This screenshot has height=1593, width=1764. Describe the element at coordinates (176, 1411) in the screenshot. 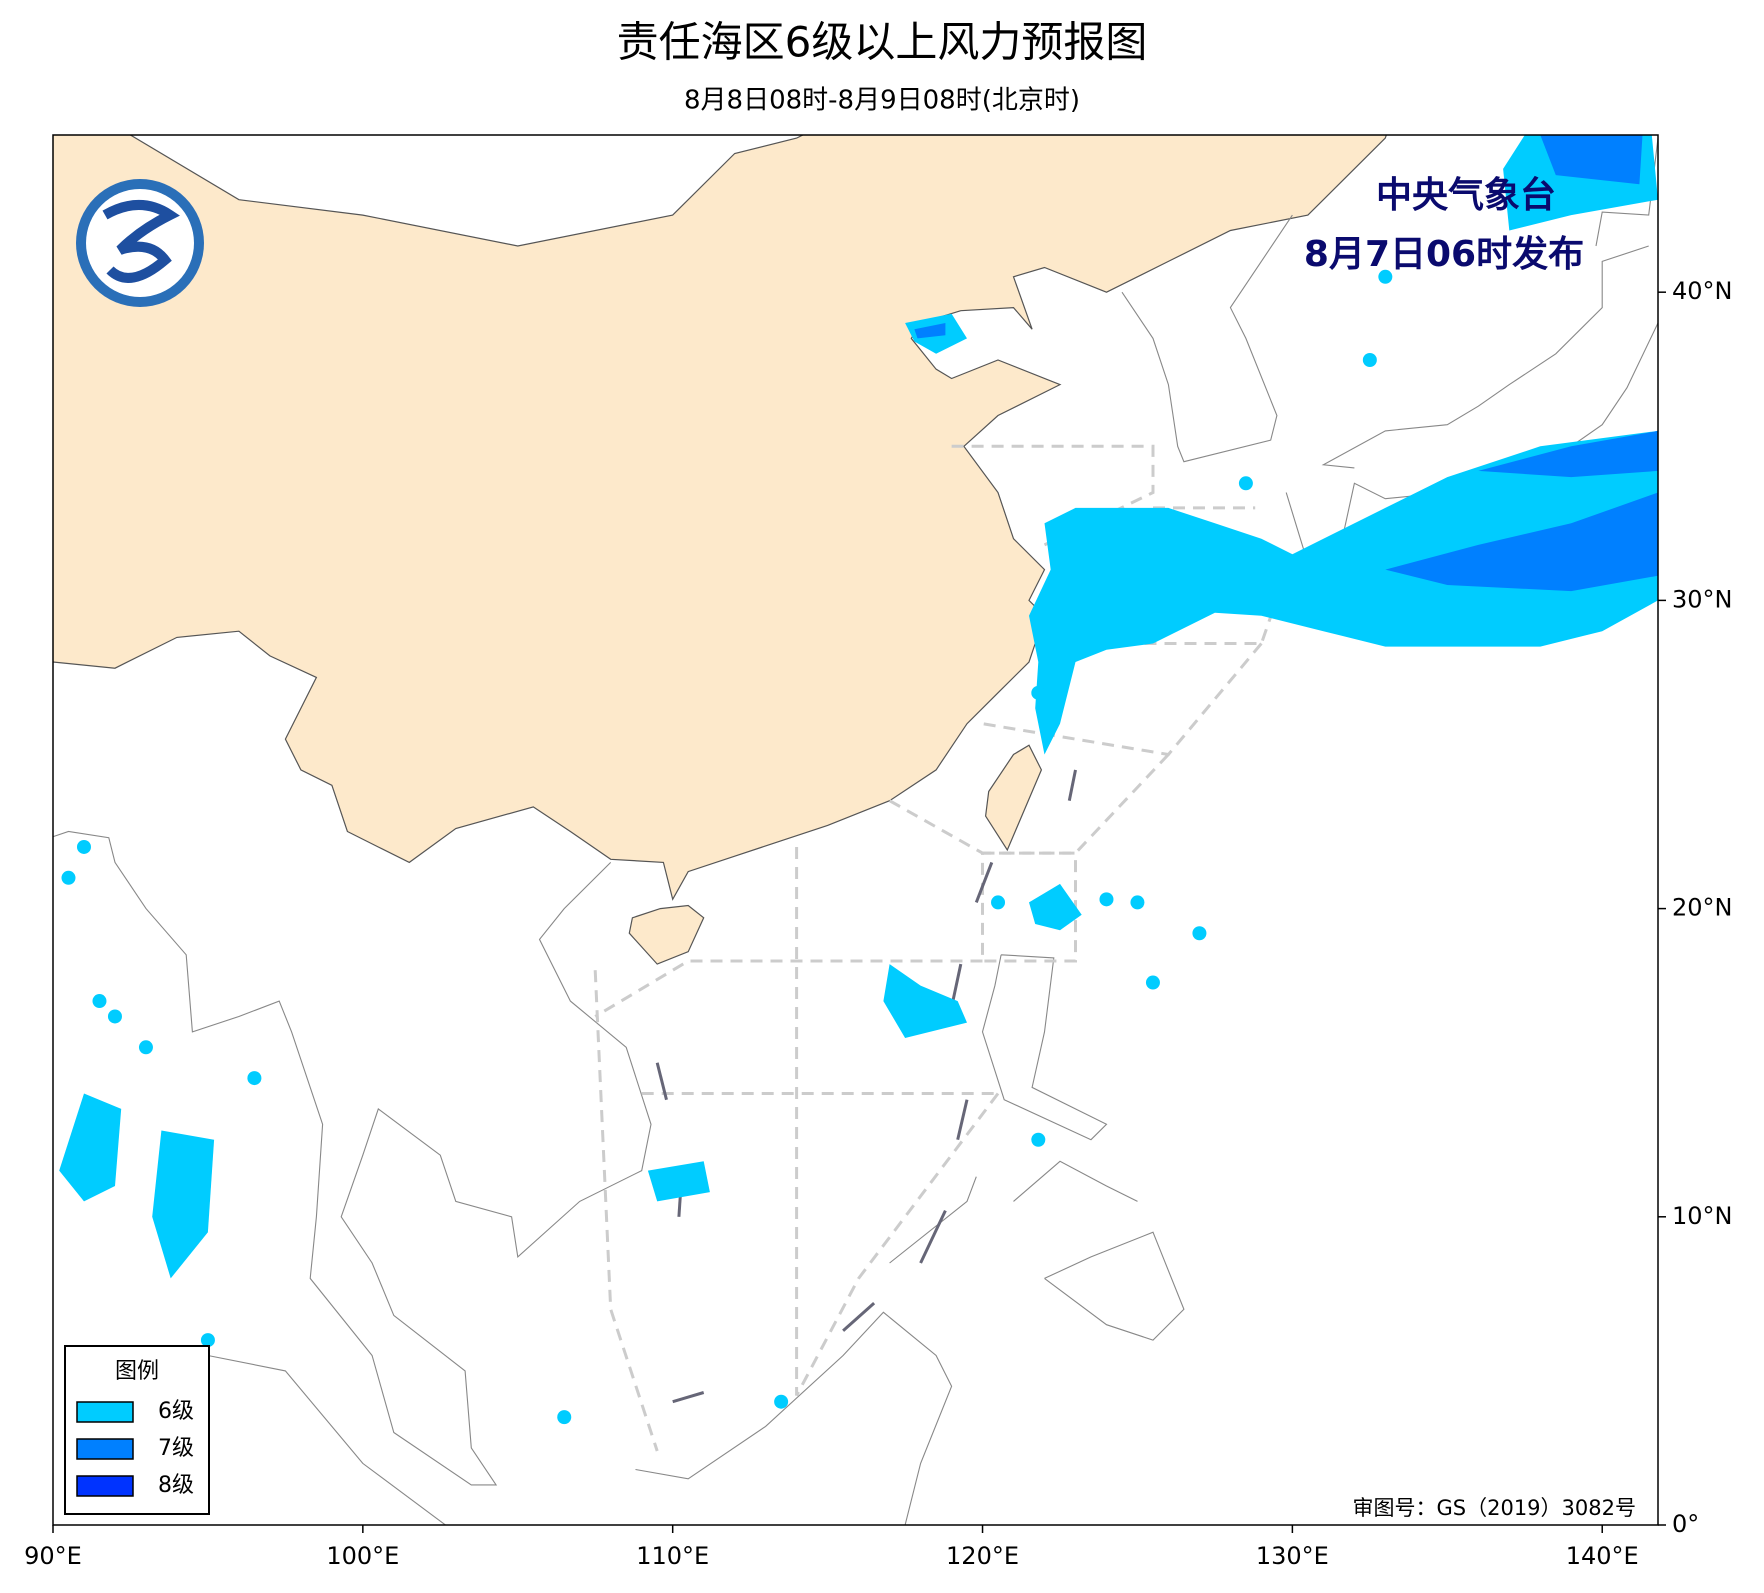

I see `legend-label: 6级` at that location.